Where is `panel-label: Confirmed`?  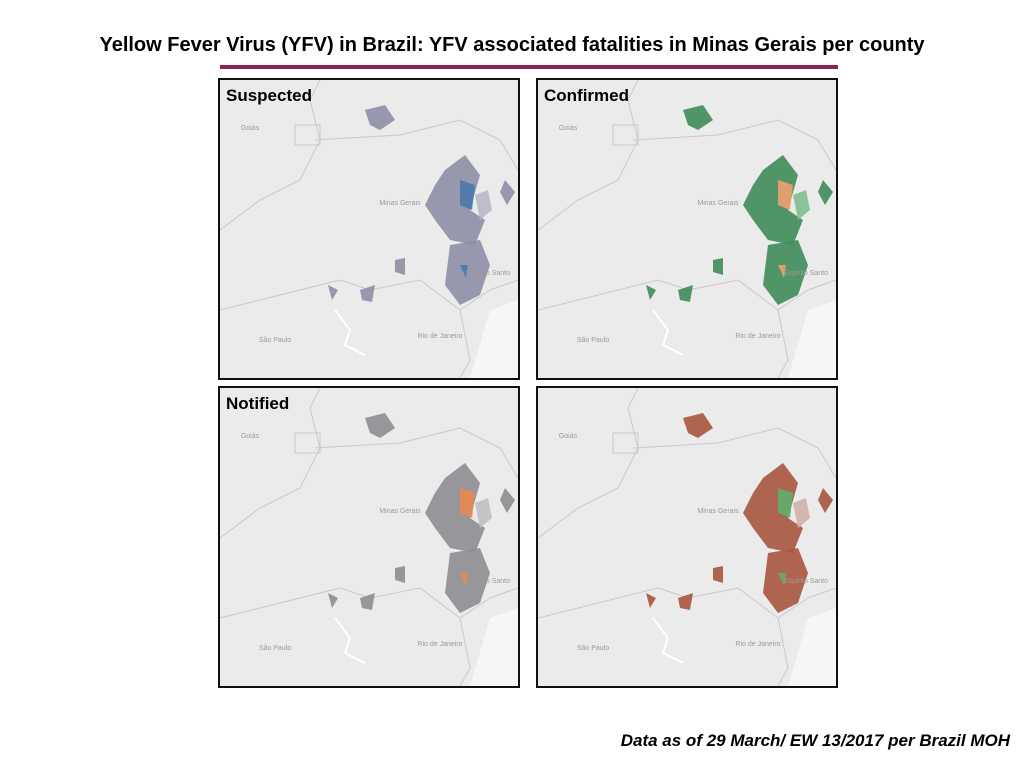
panel-label: Confirmed is located at coordinates (586, 95).